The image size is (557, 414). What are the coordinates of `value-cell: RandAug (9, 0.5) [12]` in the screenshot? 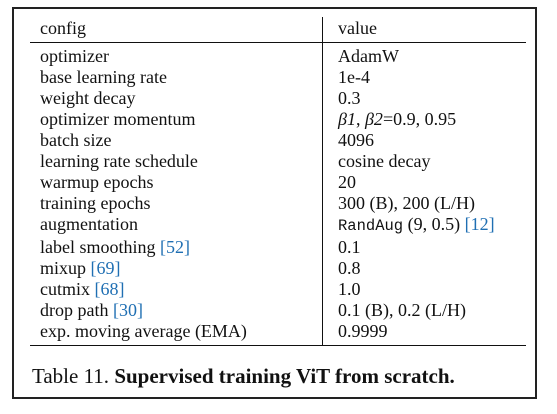 It's located at (425, 225).